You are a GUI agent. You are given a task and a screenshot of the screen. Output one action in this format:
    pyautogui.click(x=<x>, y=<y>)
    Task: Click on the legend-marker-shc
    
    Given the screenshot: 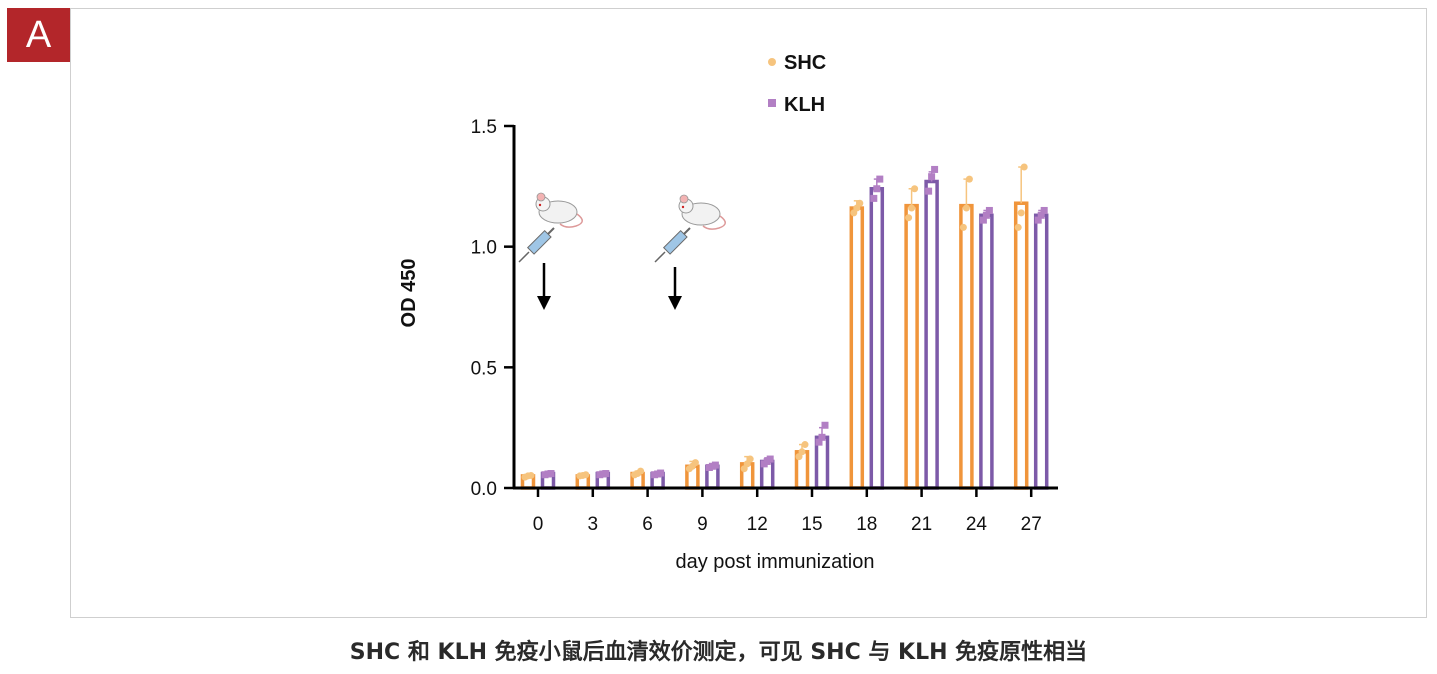 What is the action you would take?
    pyautogui.click(x=772, y=62)
    